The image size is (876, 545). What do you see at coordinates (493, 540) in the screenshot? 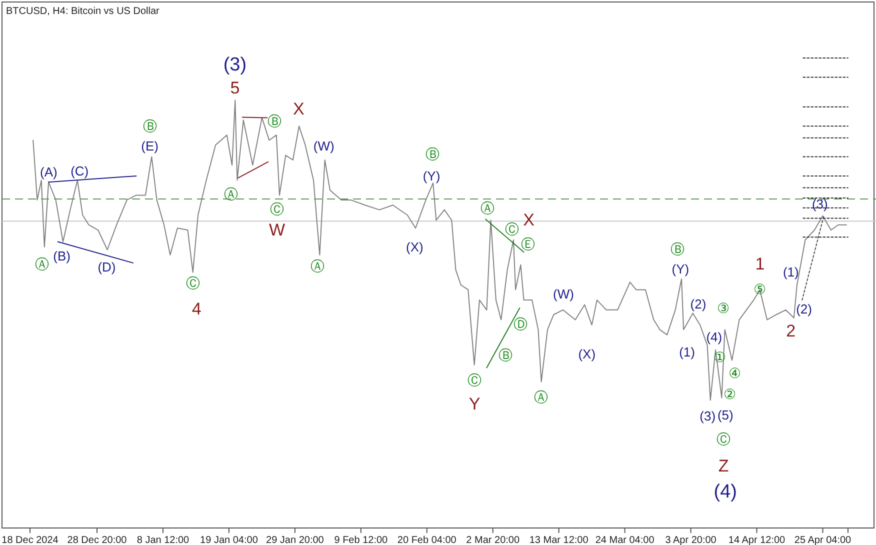
I see `x-tick-label: 2 Mar 20:00` at bounding box center [493, 540].